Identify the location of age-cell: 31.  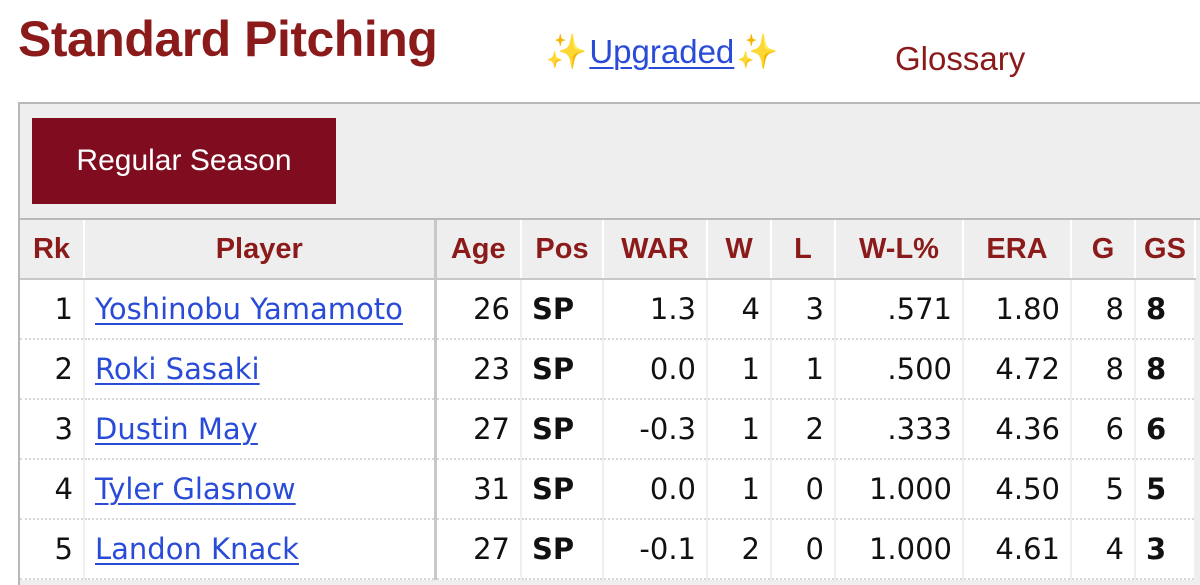
(478, 489).